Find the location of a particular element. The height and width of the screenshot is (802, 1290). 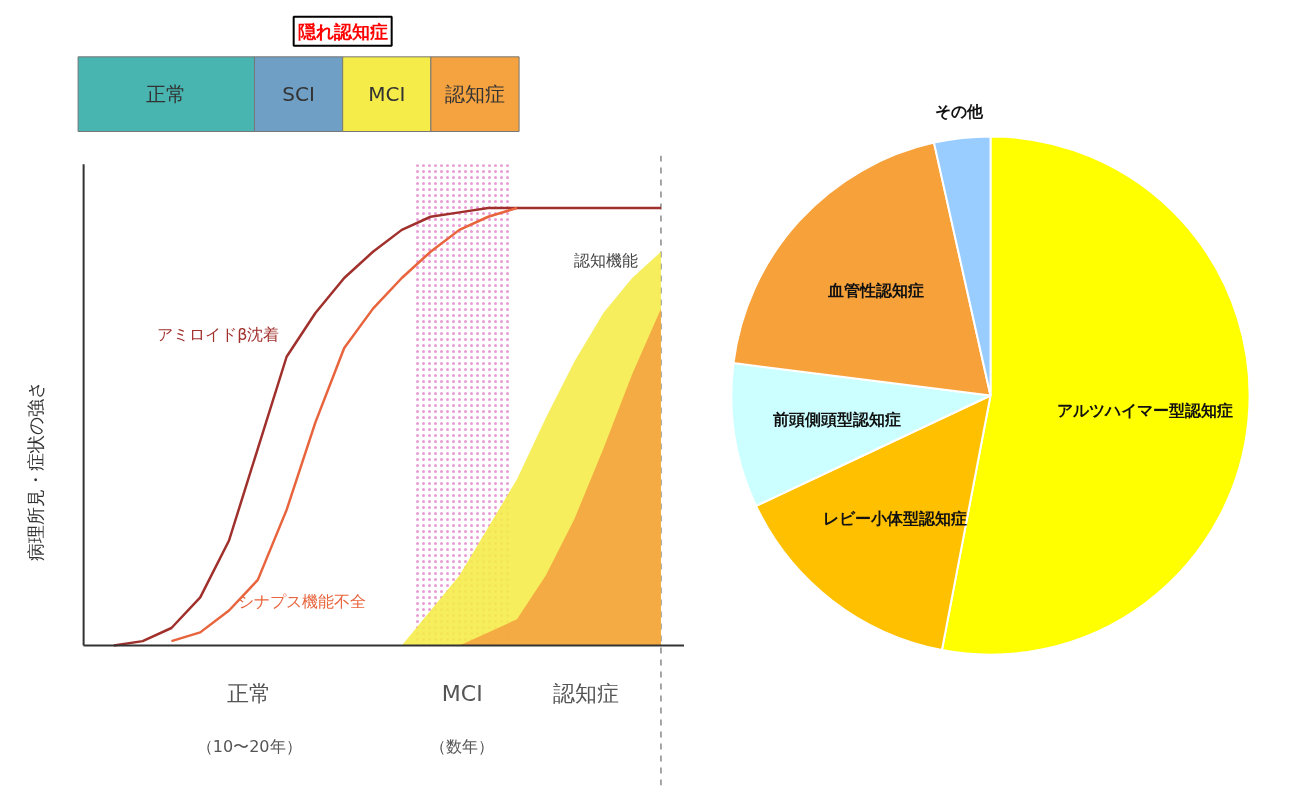

category-label: 正常 is located at coordinates (166, 94).